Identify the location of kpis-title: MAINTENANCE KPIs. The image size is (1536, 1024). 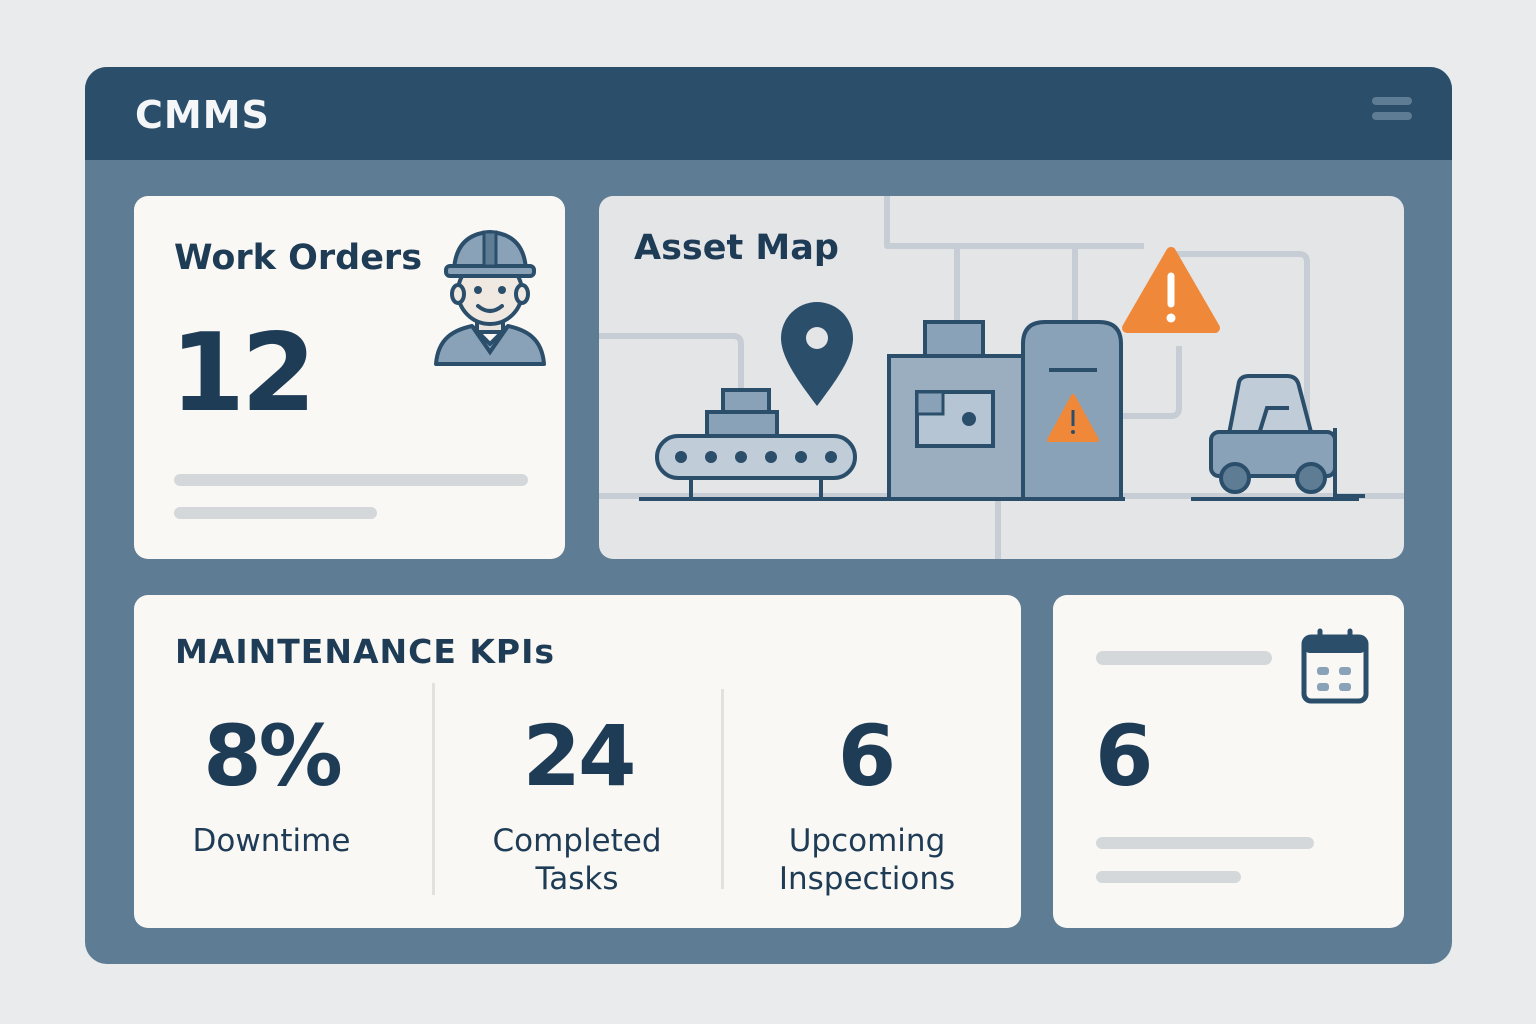
(365, 651).